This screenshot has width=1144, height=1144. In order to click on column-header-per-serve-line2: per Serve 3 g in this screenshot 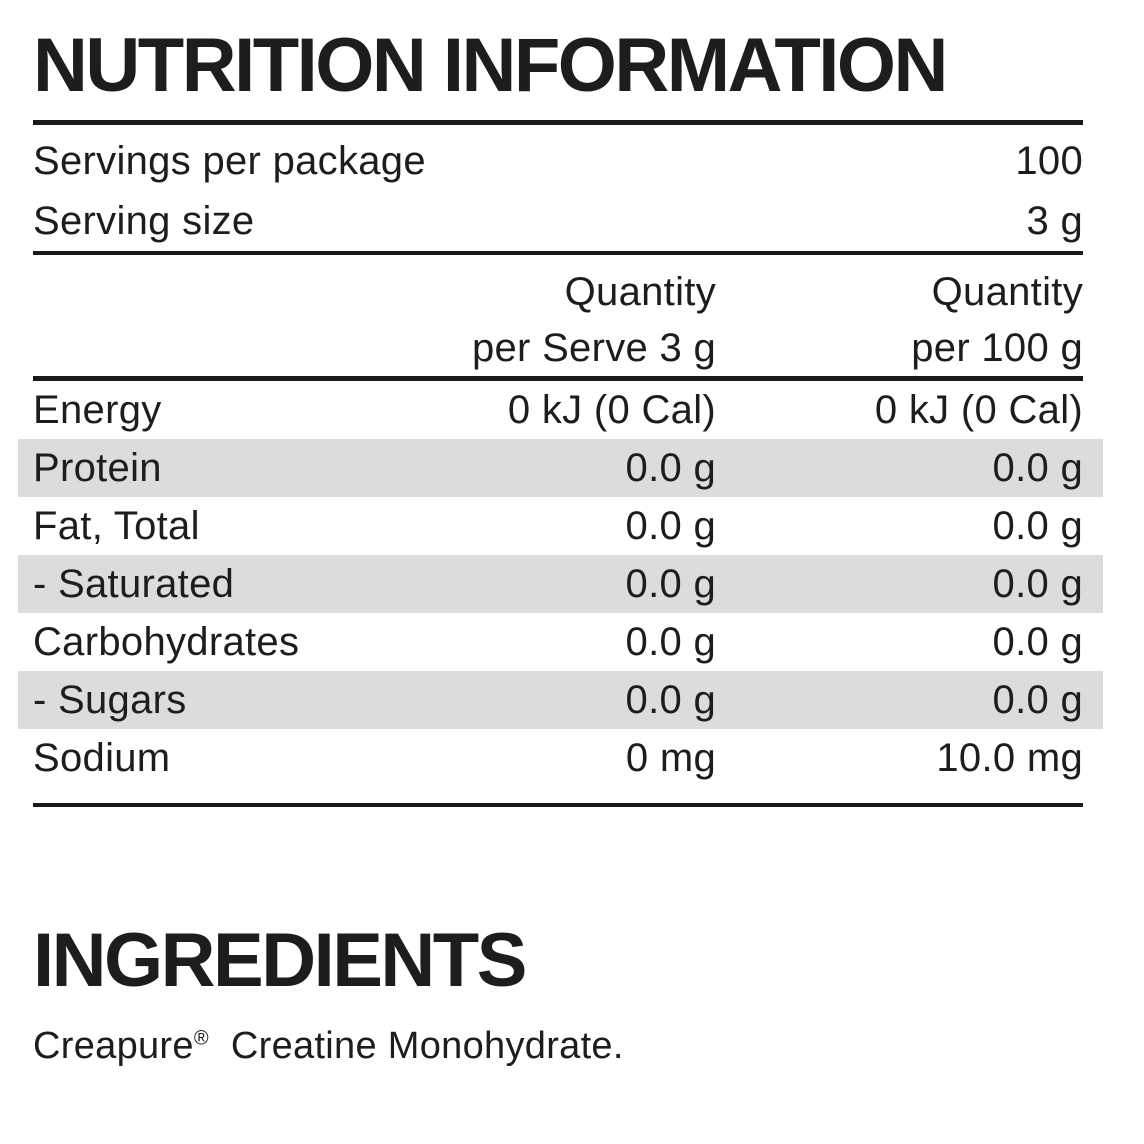, I will do `click(593, 348)`.